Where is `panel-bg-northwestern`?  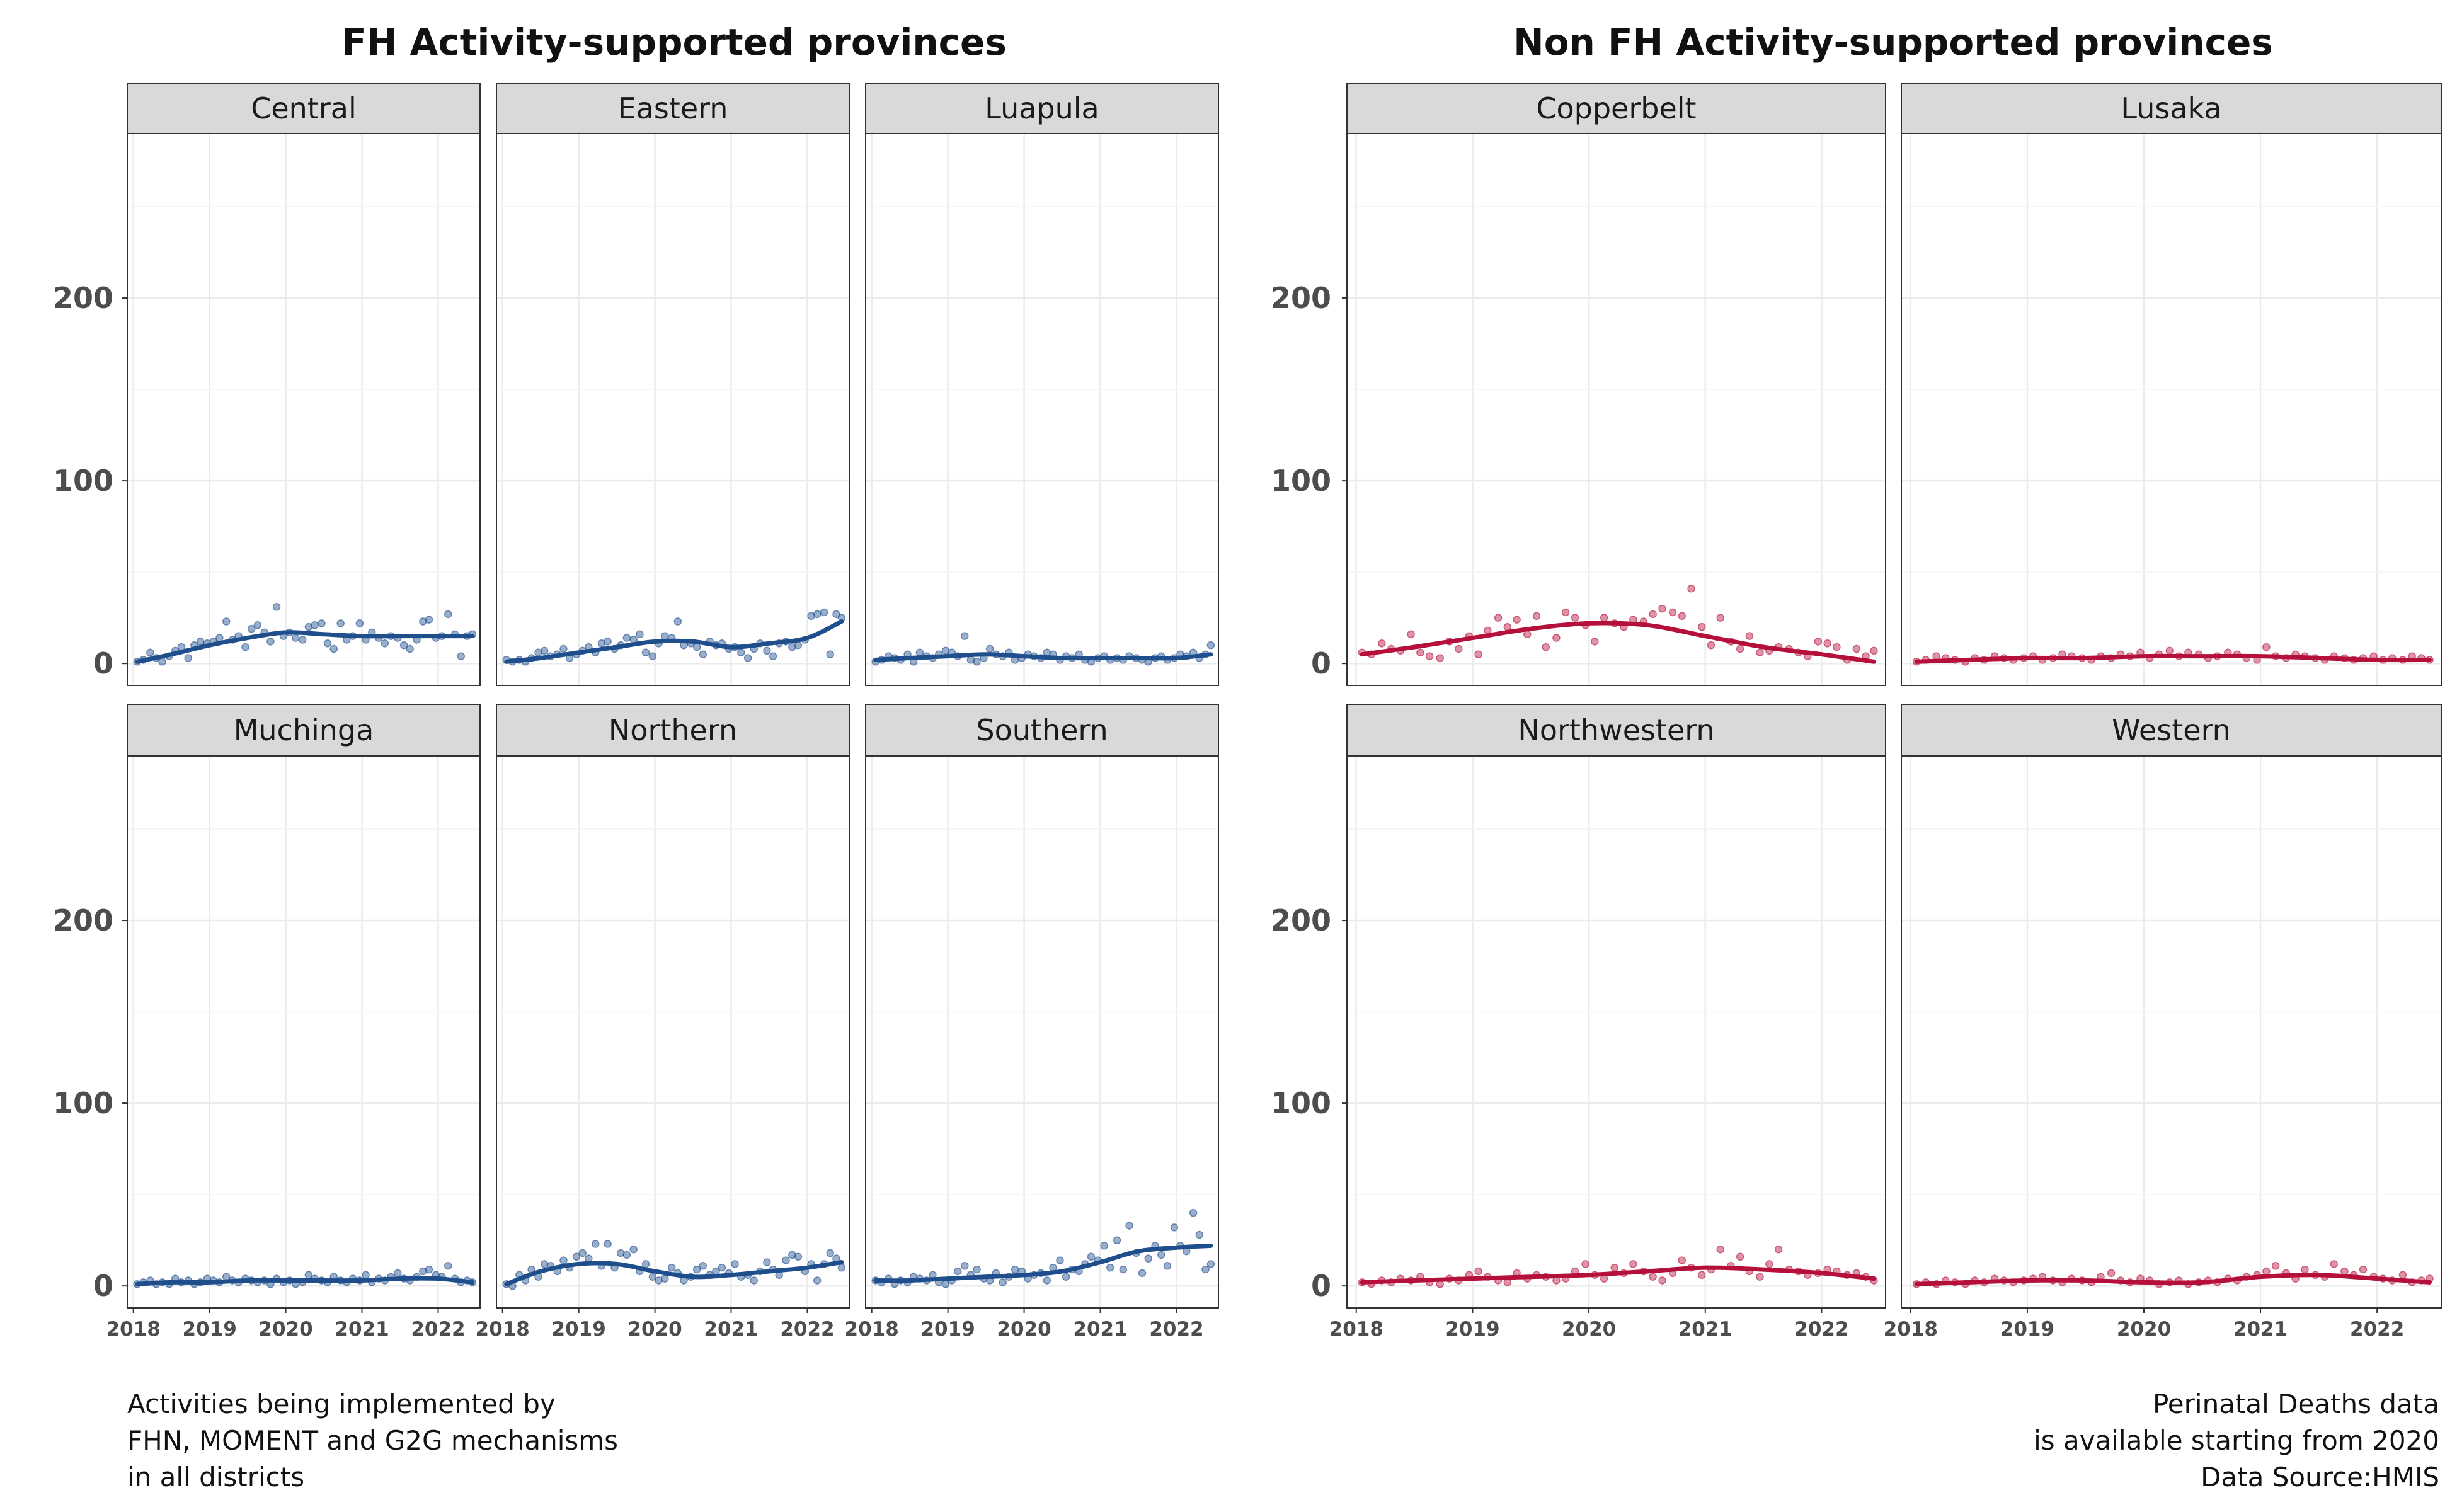
panel-bg-northwestern is located at coordinates (1616, 1032).